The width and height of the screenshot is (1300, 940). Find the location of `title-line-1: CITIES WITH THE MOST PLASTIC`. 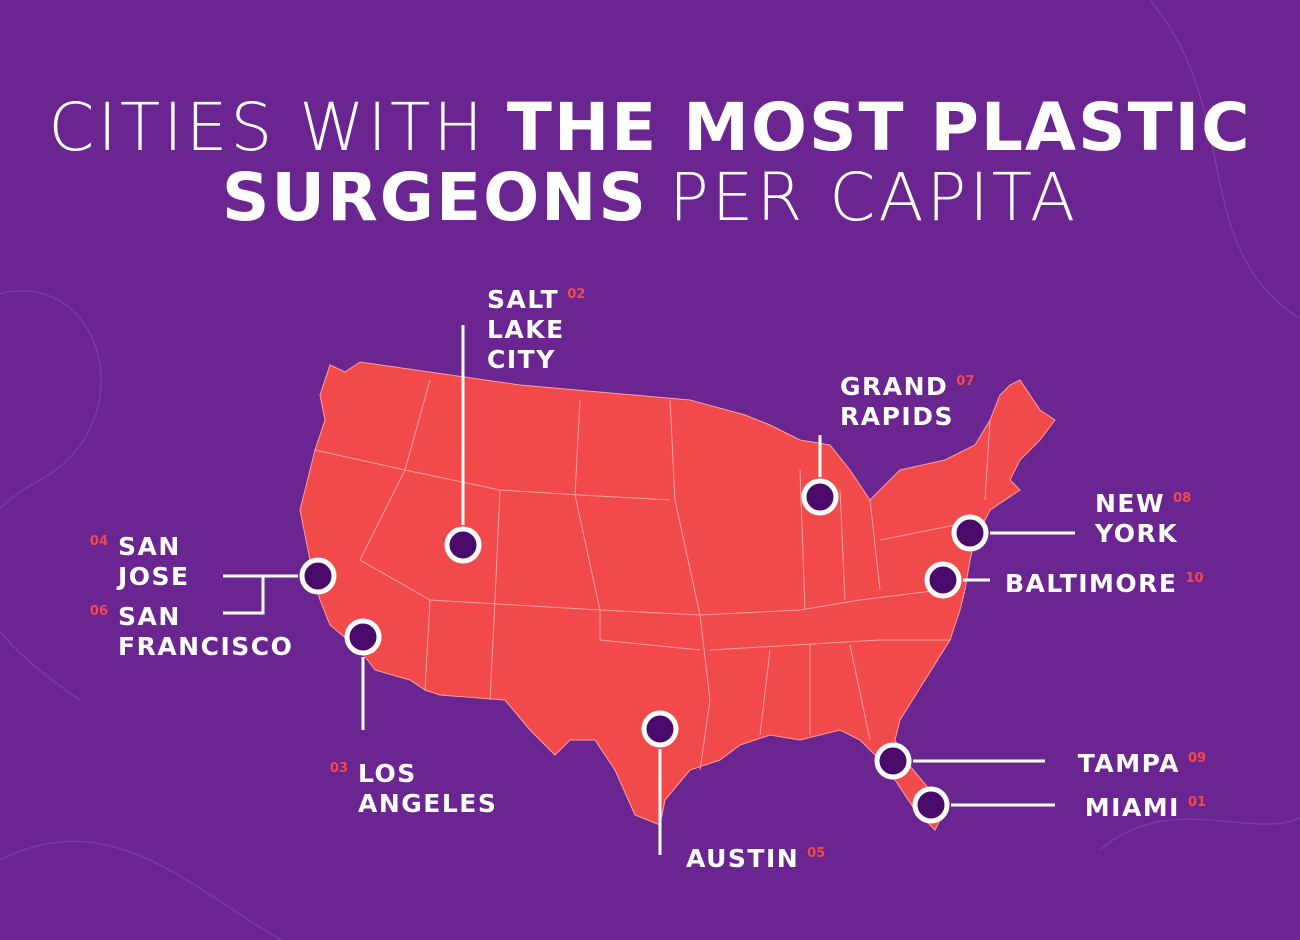

title-line-1: CITIES WITH THE MOST PLASTIC is located at coordinates (649, 127).